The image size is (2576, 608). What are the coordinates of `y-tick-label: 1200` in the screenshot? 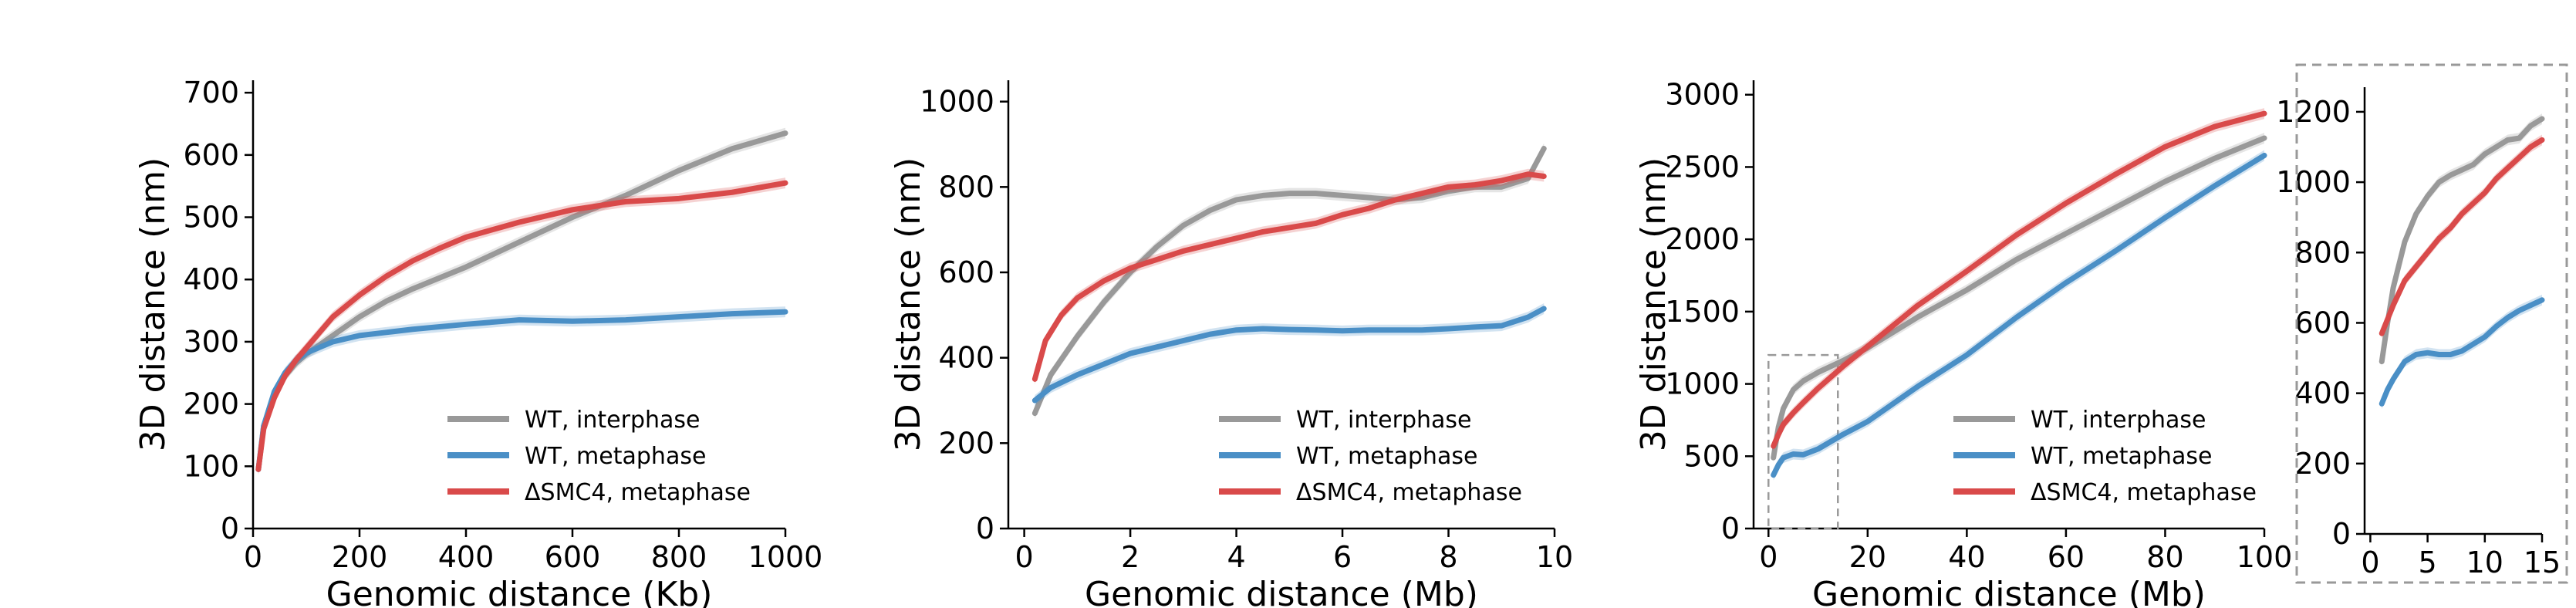 It's located at (2313, 112).